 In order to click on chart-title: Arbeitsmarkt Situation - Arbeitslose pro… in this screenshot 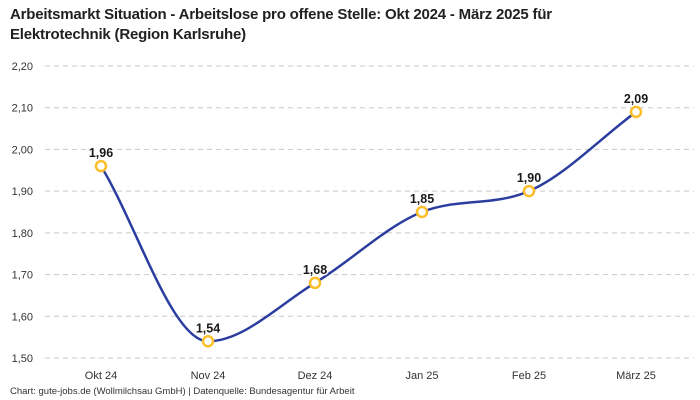, I will do `click(281, 25)`.